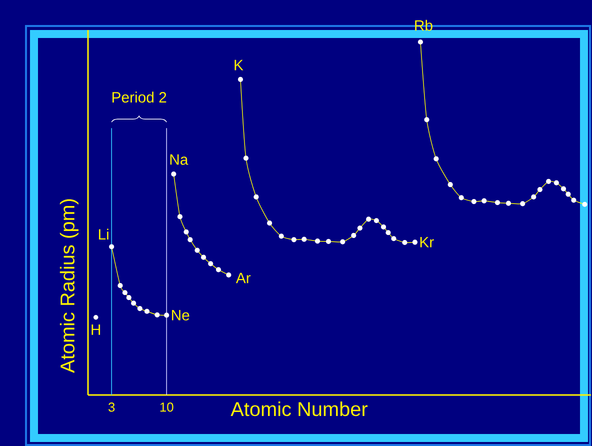 This screenshot has height=446, width=592. I want to click on annotation: Li, so click(103, 234).